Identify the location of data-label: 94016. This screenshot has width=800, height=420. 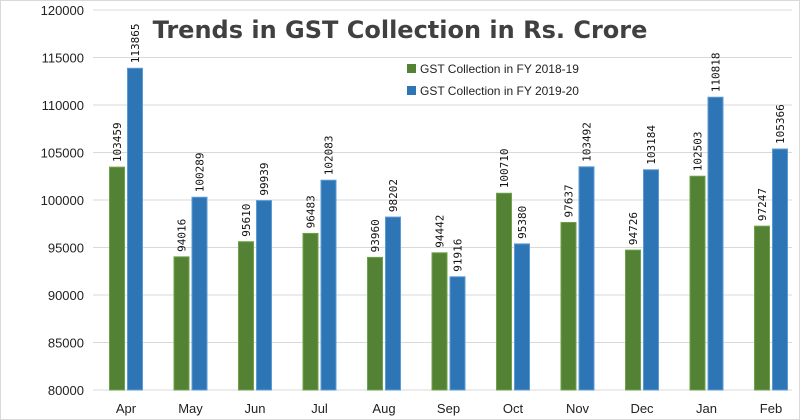
(182, 235).